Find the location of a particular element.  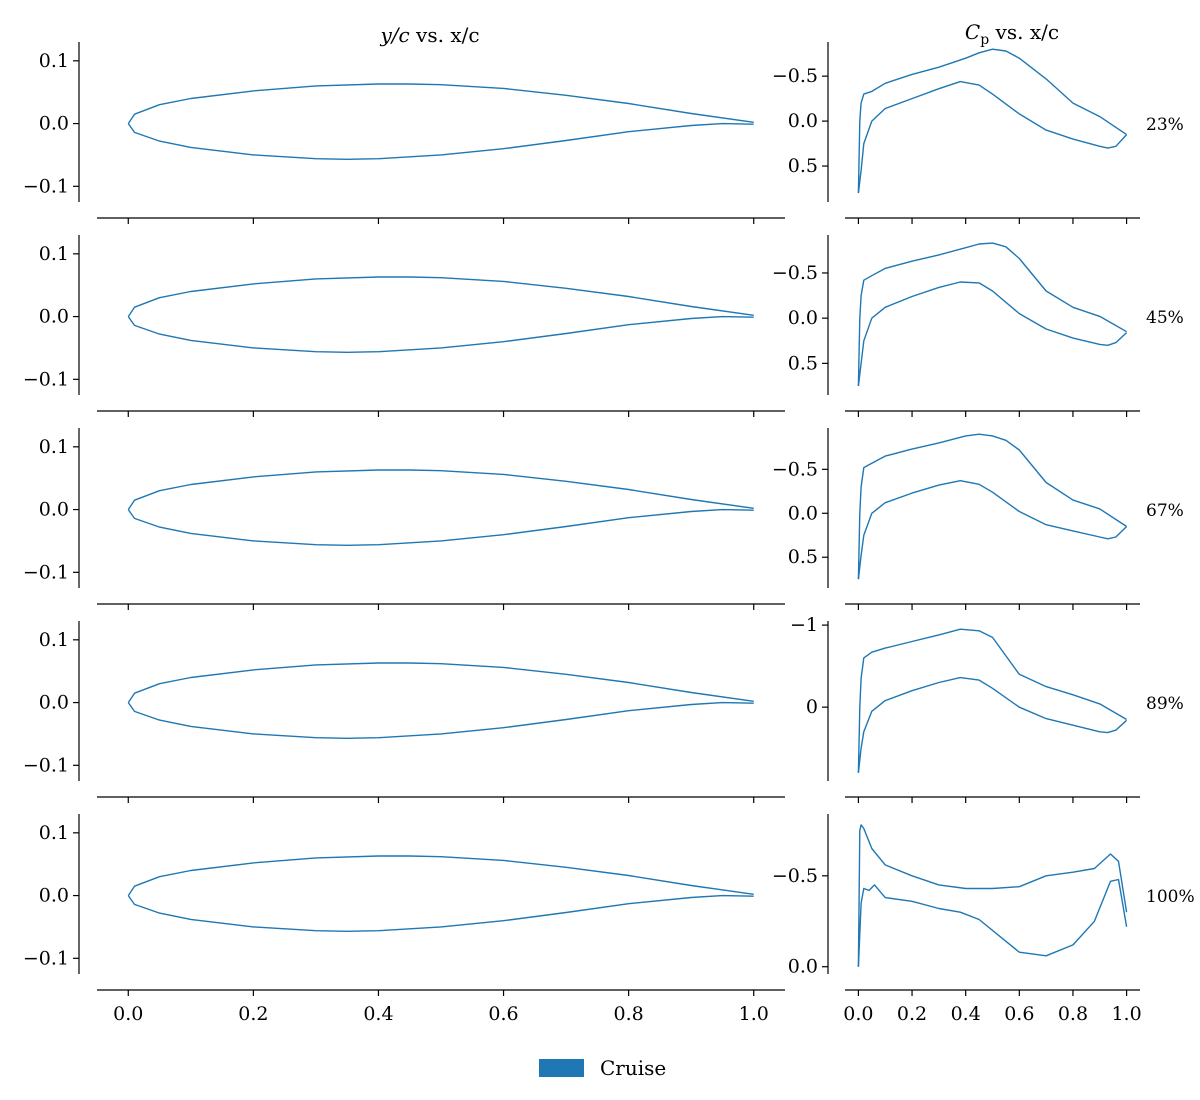

airfoil-x-tick-label: 0.4 is located at coordinates (378, 1014).